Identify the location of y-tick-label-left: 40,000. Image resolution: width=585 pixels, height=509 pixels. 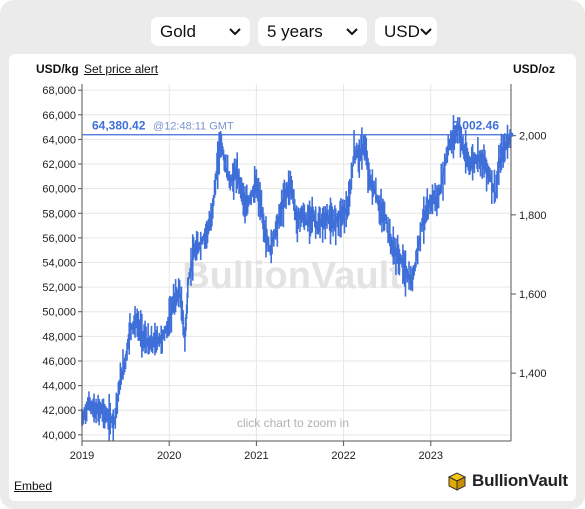
(59, 436).